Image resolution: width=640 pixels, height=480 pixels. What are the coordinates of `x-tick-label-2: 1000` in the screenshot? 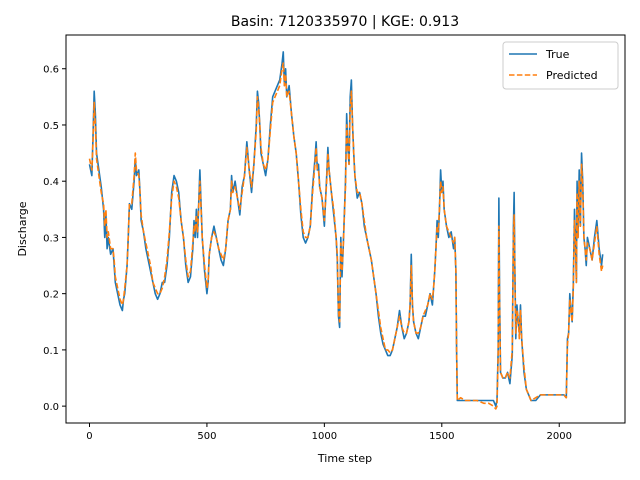 It's located at (324, 436).